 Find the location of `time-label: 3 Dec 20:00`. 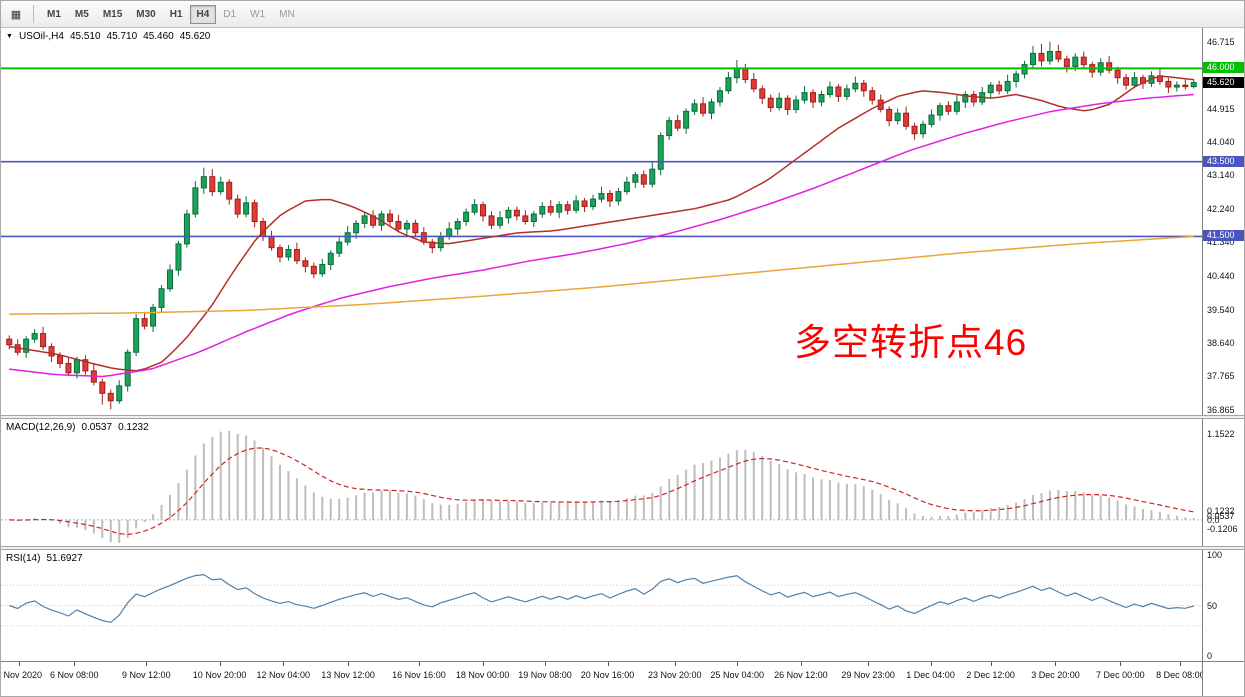

time-label: 3 Dec 20:00 is located at coordinates (1055, 675).